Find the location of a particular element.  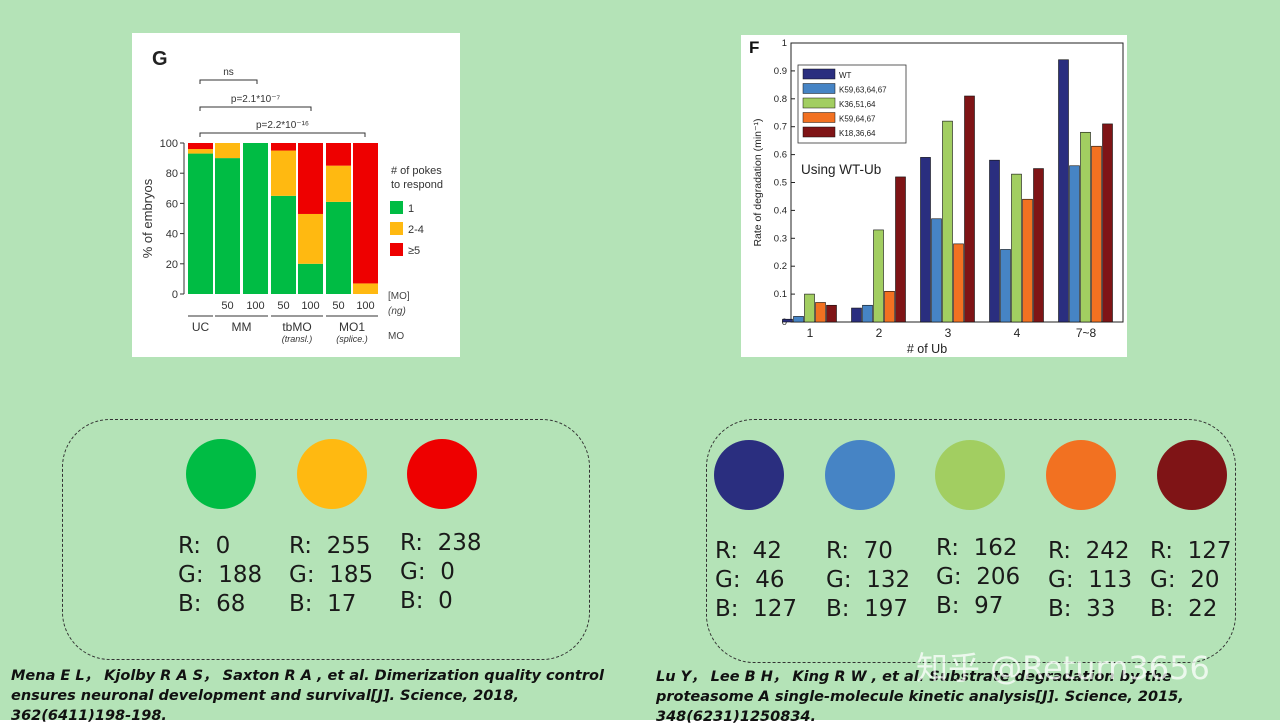

y-tick-label: 0.3 is located at coordinates (780, 238).